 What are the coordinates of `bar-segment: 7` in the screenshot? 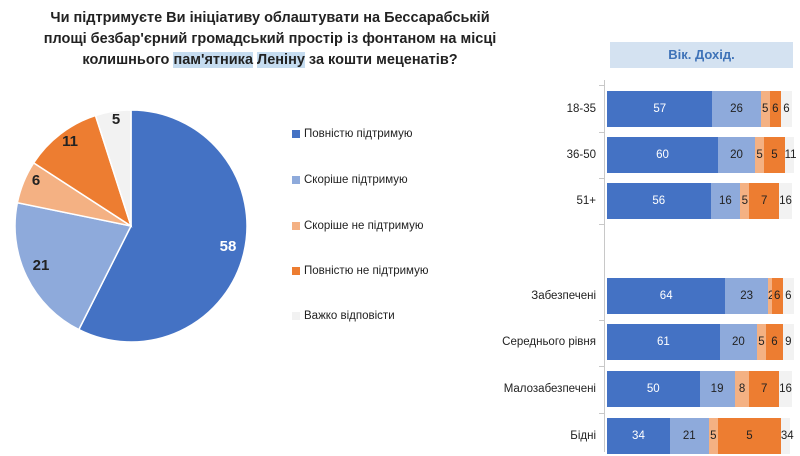 It's located at (764, 201).